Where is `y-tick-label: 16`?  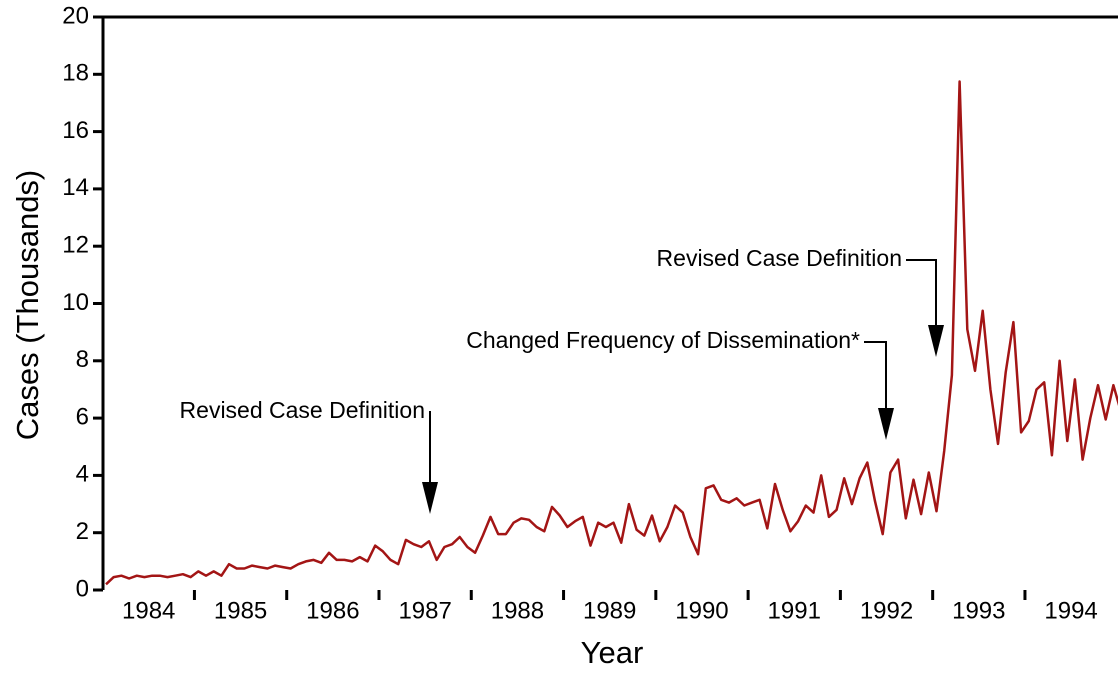 y-tick-label: 16 is located at coordinates (75, 130).